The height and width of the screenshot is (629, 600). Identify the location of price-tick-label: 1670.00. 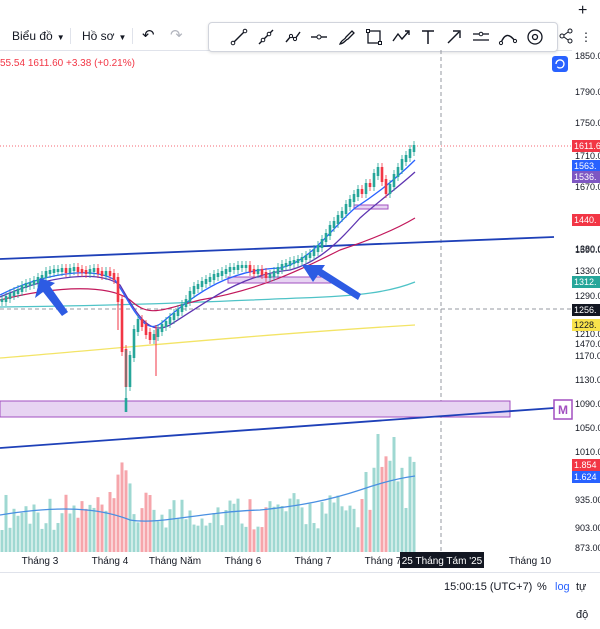
(587, 187).